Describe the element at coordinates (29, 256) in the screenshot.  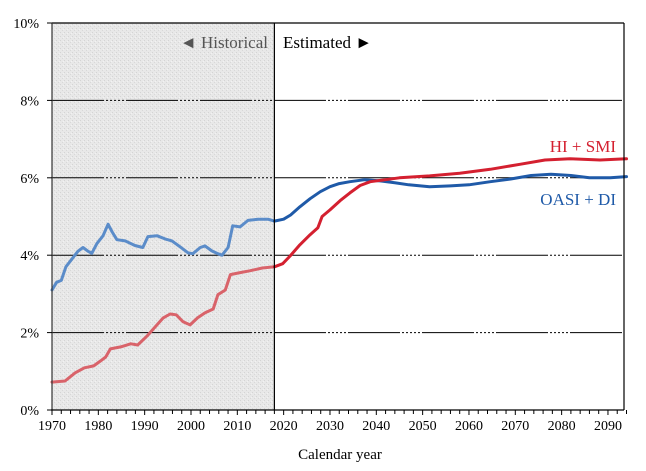
I see `y-tick-label: 4%` at that location.